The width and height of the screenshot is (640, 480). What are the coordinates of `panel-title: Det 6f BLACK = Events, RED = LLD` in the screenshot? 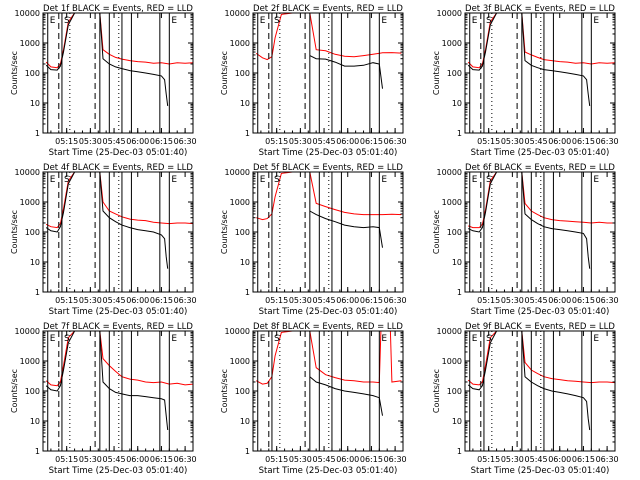 It's located at (540, 168).